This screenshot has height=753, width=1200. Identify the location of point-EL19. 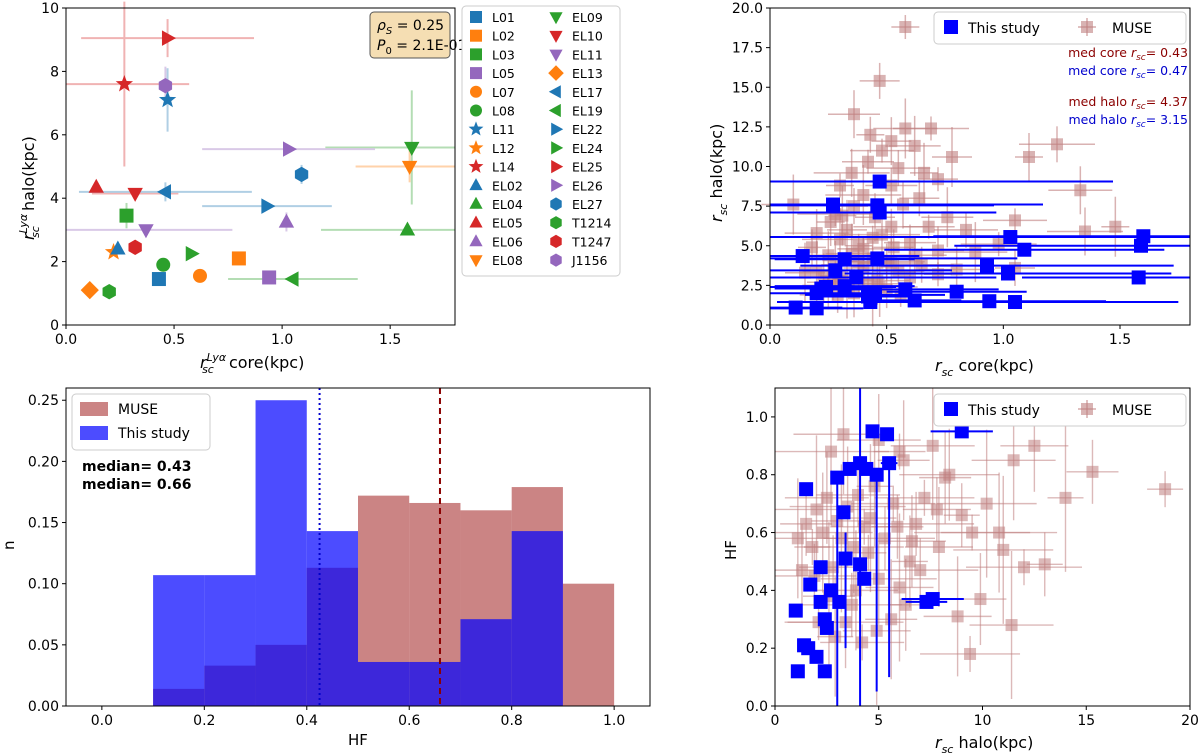
(291, 279).